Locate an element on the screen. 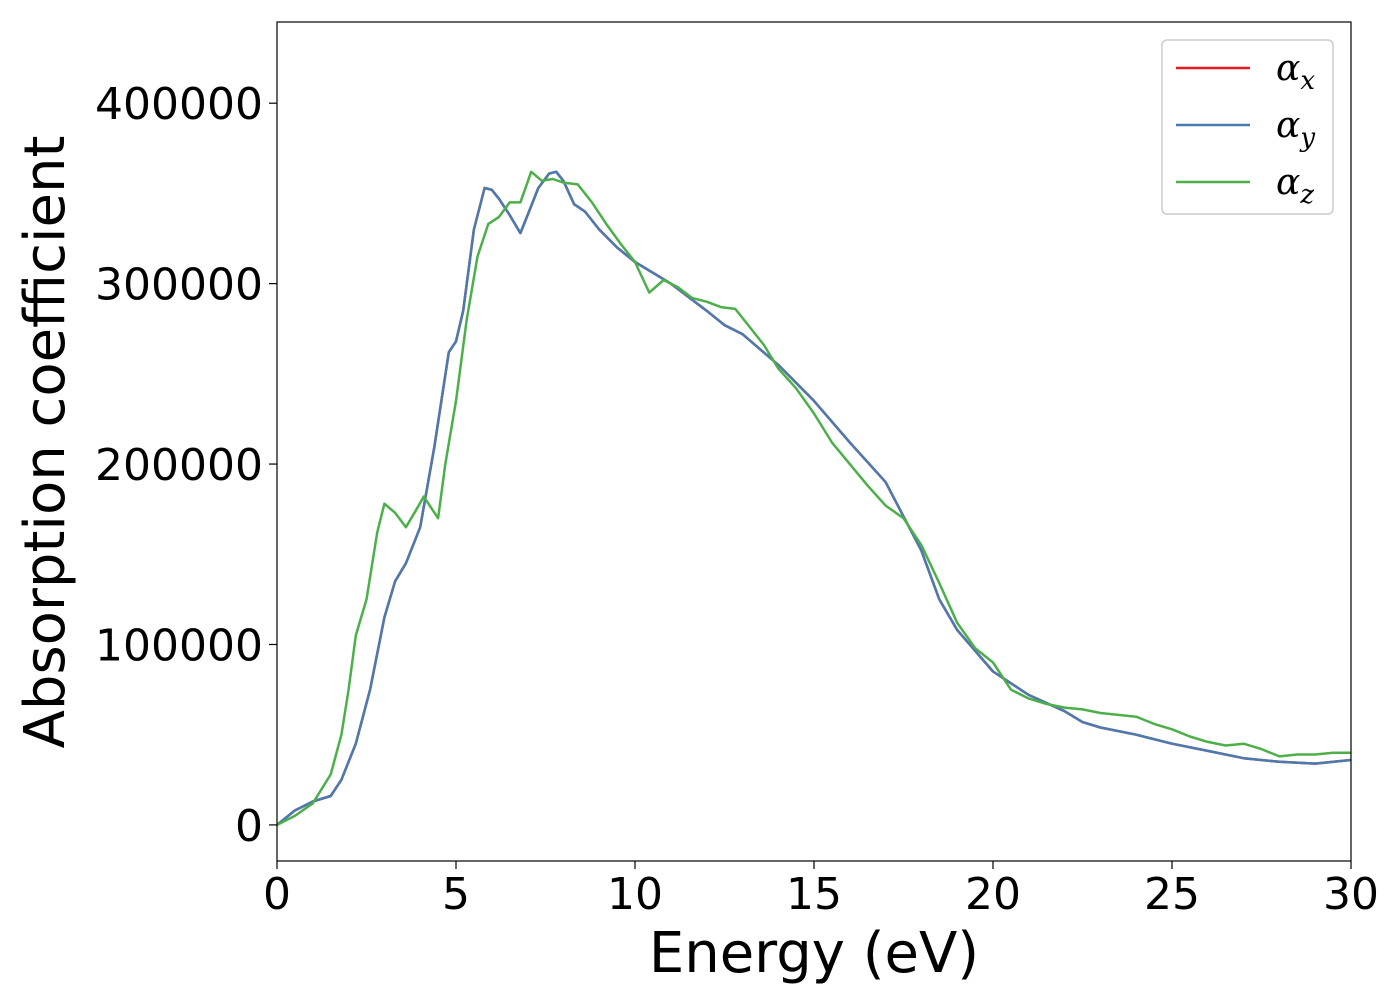  y-axis-ticks: 0 100000 200000 300000 400000 is located at coordinates (186, 465).